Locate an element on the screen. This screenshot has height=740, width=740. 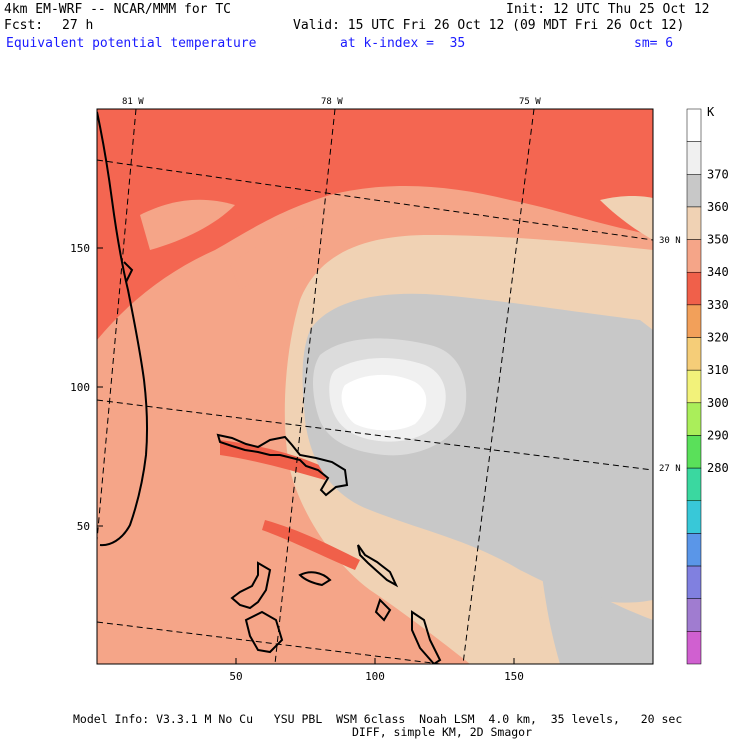
lon-label-81w: 81 W is located at coordinates (133, 102).